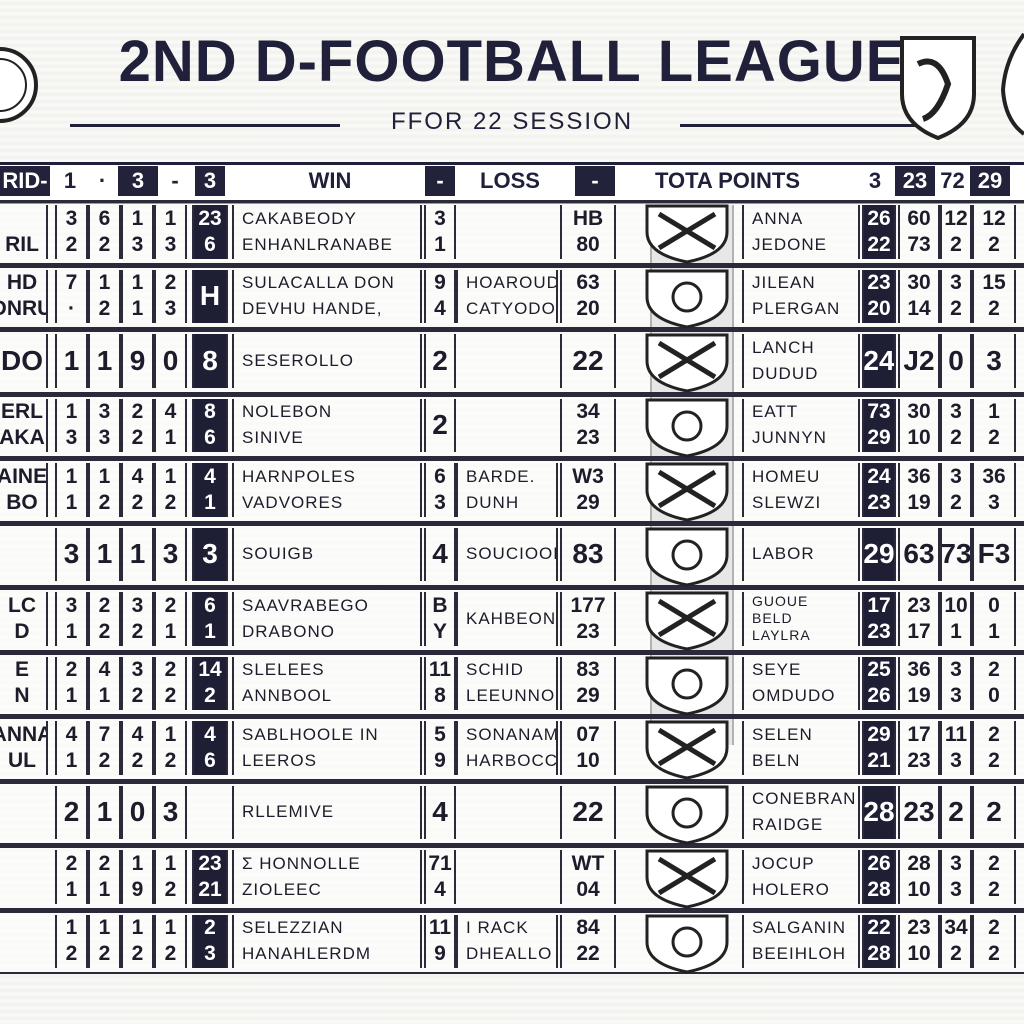  What do you see at coordinates (440, 181) in the screenshot?
I see `column-header: -` at bounding box center [440, 181].